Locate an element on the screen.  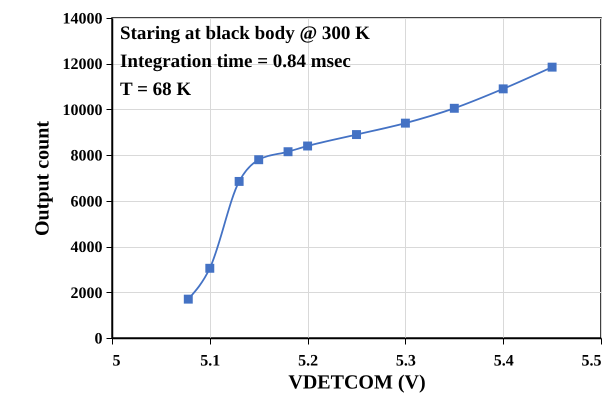
x-tick-label: 5.3 is located at coordinates (406, 361).